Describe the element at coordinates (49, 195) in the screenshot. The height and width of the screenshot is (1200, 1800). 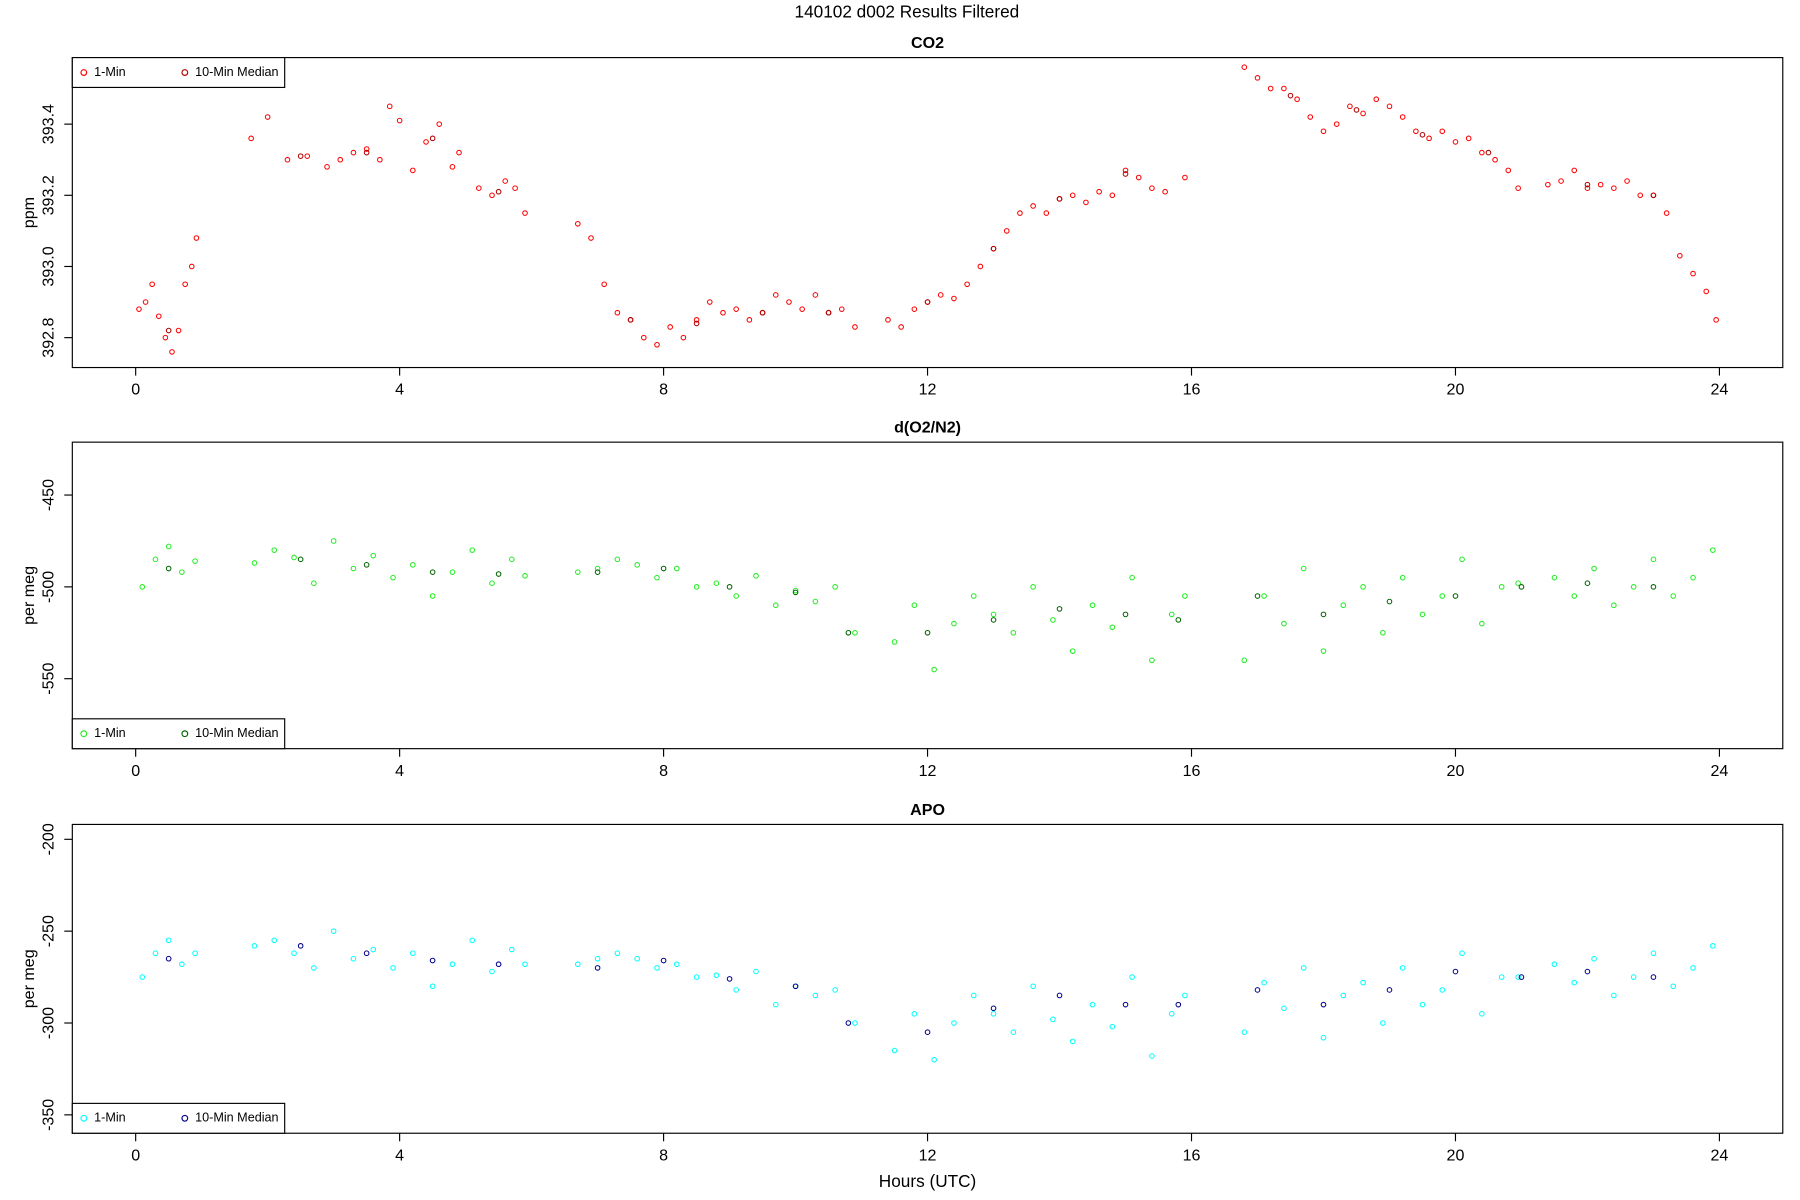
I see `y-tick-label: 393.2` at that location.